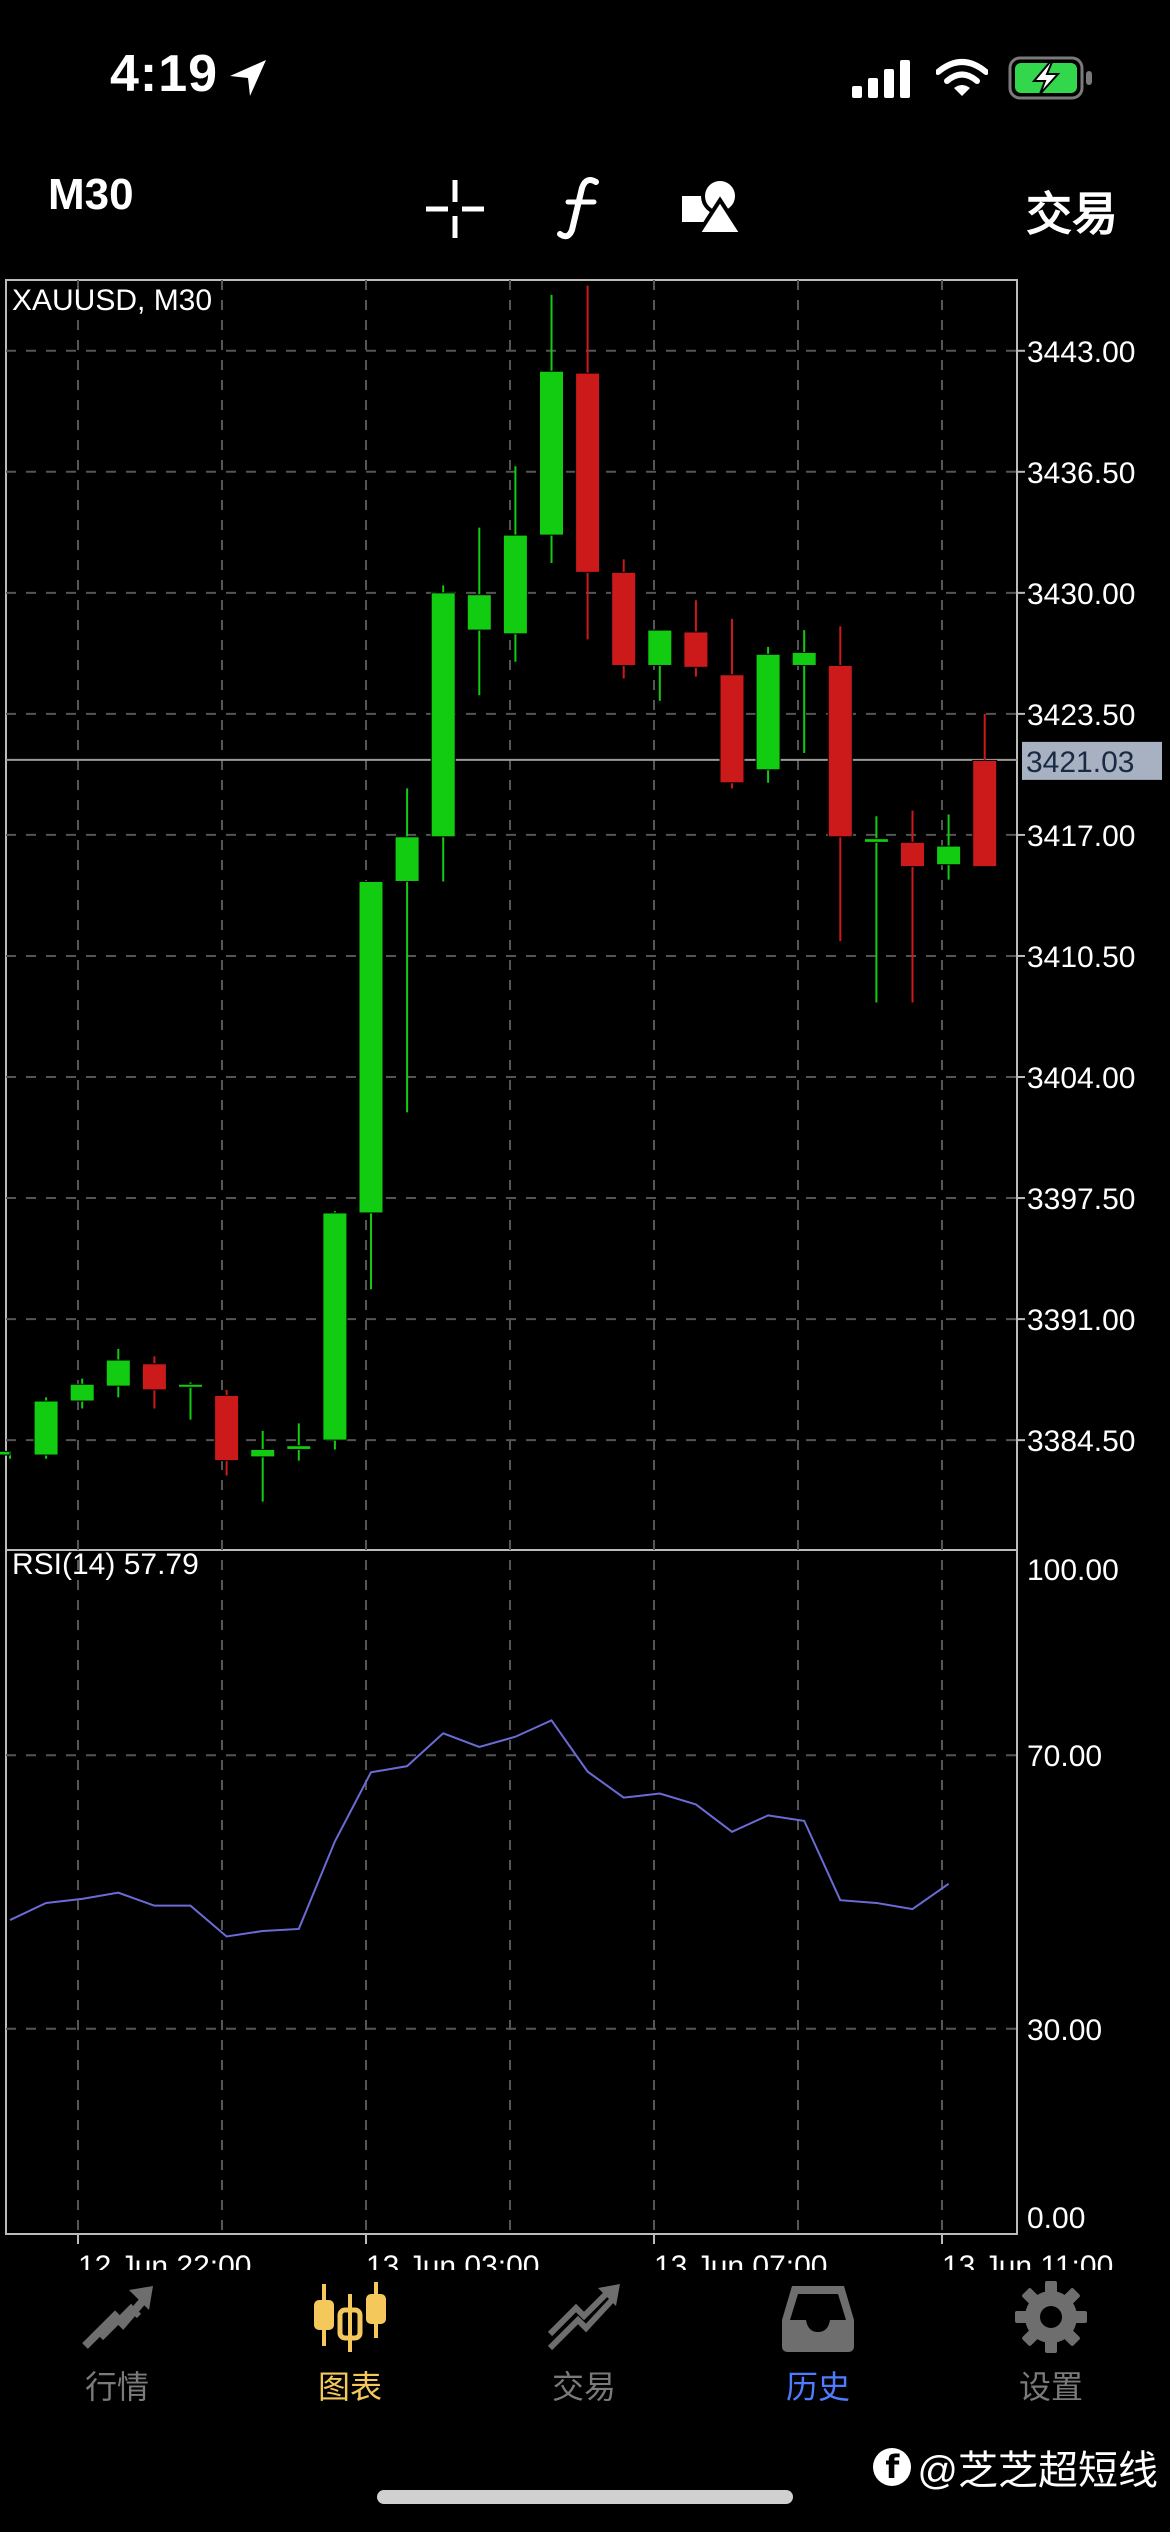  I want to click on rsi-tick-label: 100.00, so click(1073, 1570).